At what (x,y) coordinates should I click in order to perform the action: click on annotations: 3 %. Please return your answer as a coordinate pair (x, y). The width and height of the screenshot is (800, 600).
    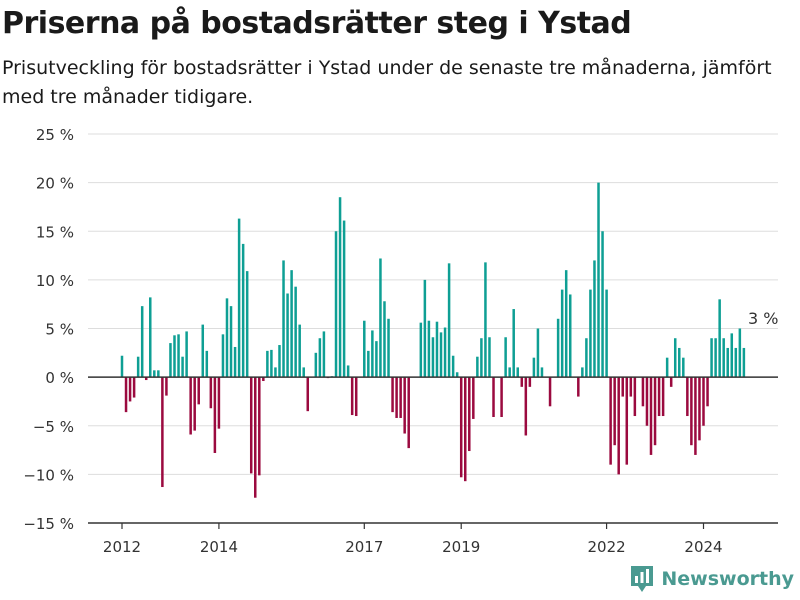
    Looking at the image, I should click on (763, 318).